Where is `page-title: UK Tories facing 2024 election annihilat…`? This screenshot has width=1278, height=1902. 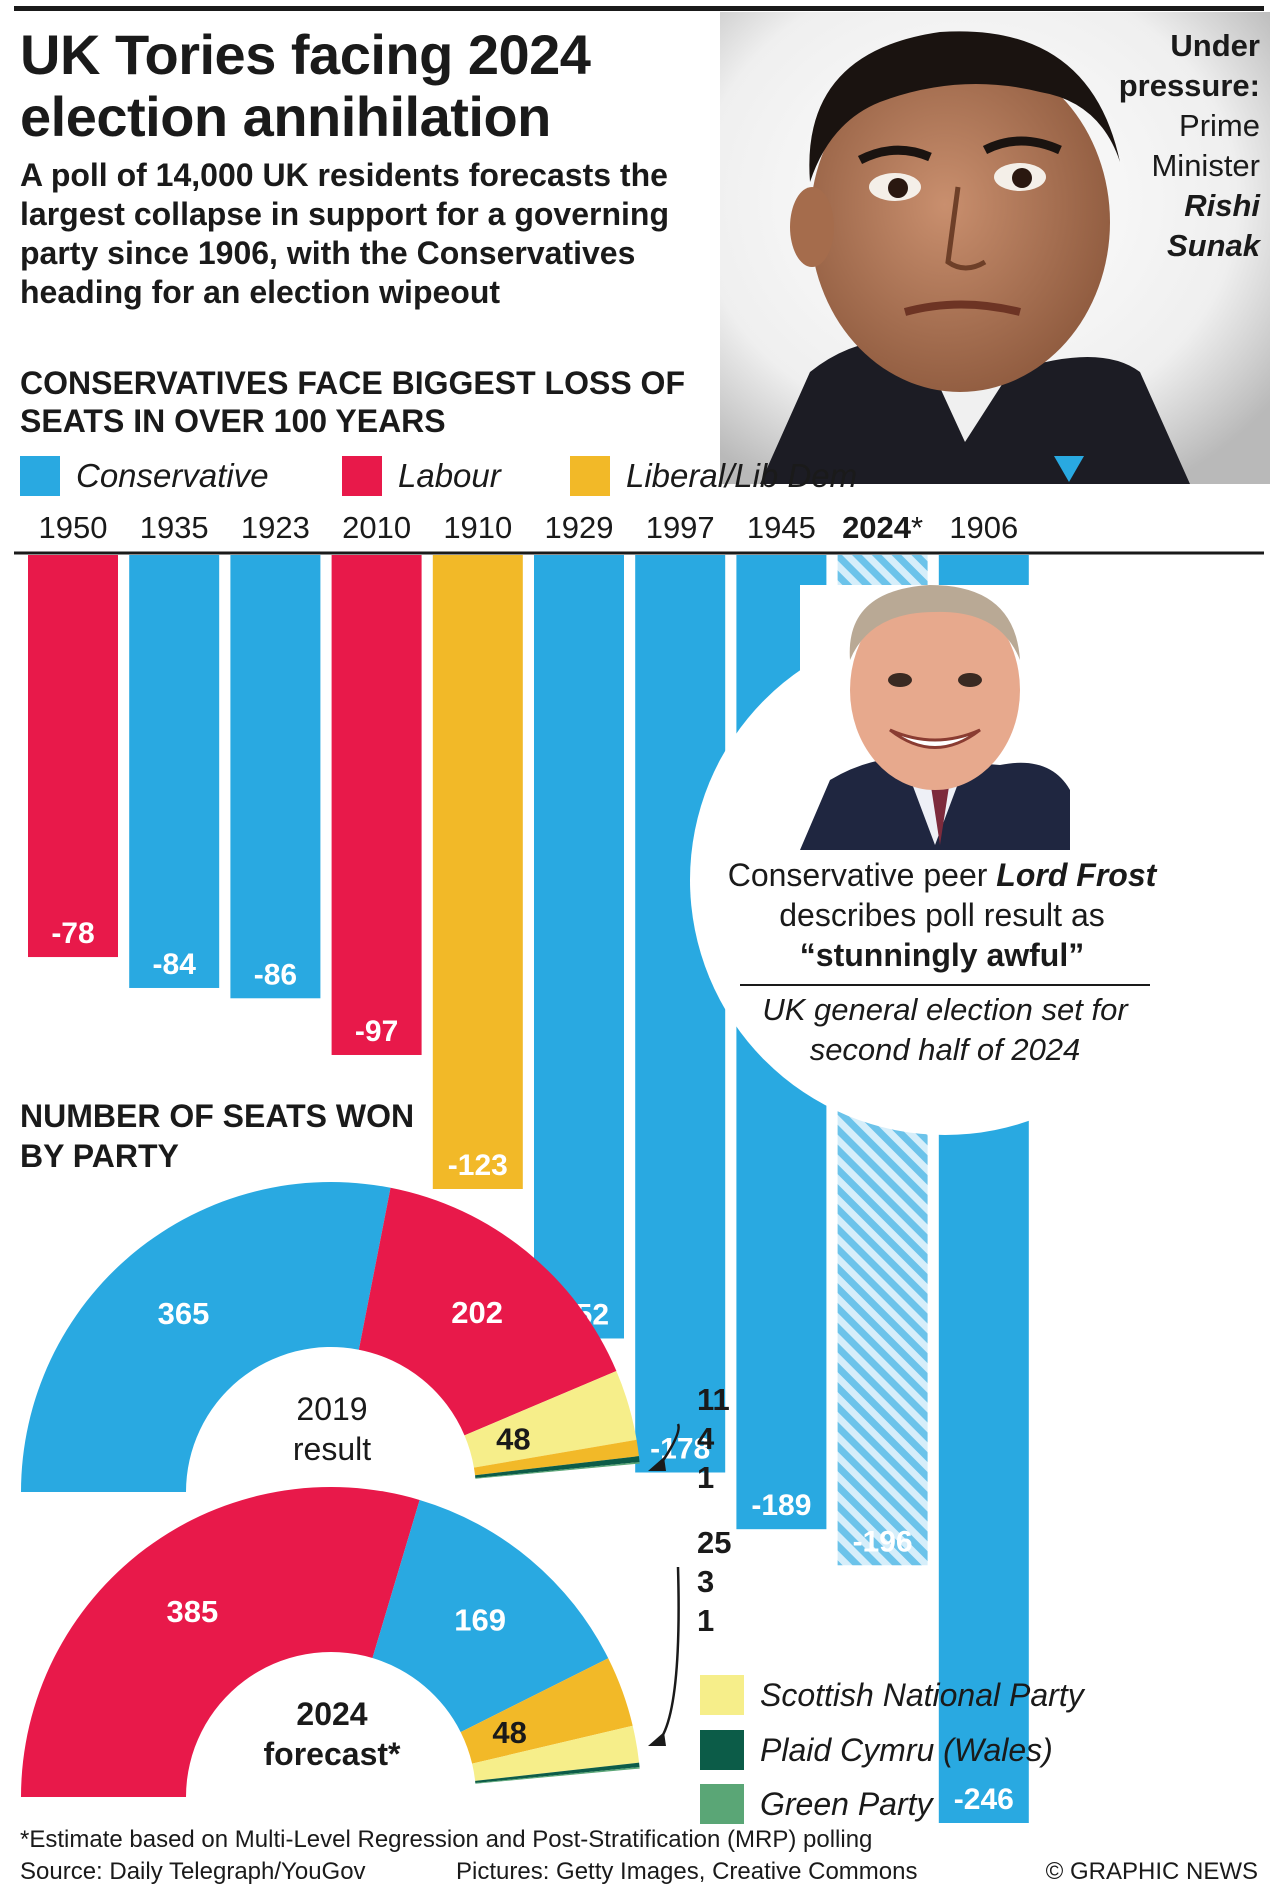 page-title: UK Tories facing 2024 election annihilat… is located at coordinates (305, 85).